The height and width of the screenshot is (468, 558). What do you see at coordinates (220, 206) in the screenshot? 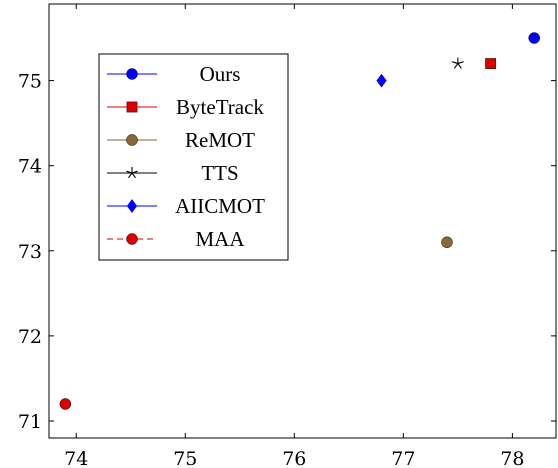
I see `legend-label-aiicmot: AIICMOT` at bounding box center [220, 206].